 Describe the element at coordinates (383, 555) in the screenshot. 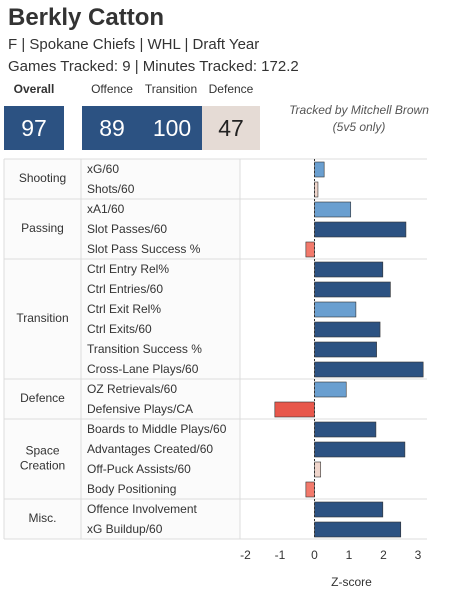

I see `x-tick-label: 2` at that location.